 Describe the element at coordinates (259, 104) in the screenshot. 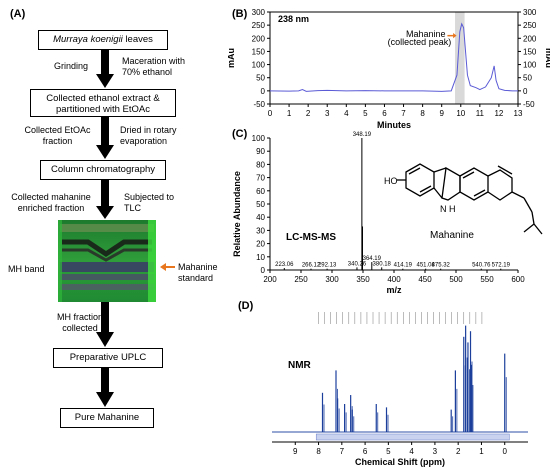

I see `y-tick-label: -50` at that location.